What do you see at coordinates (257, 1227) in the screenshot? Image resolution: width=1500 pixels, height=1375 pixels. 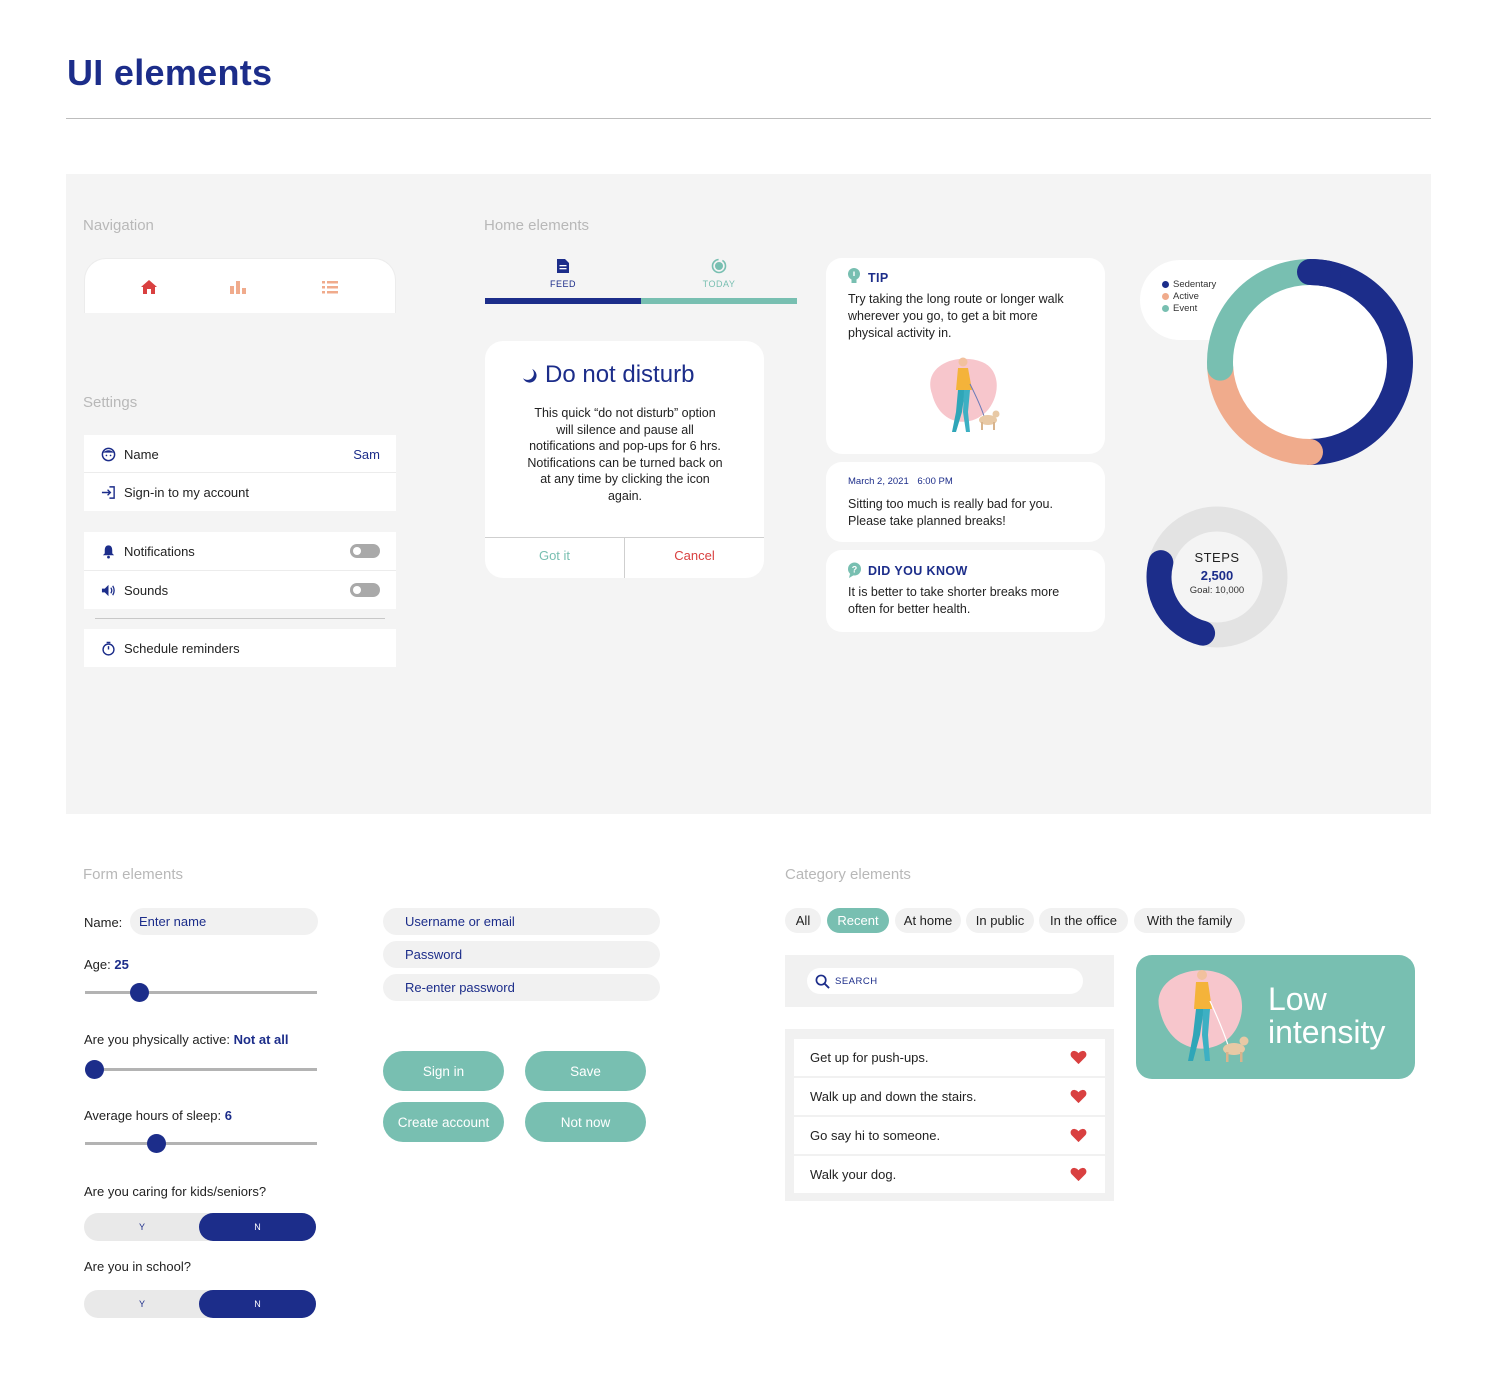 I see `caring-no-option: N` at bounding box center [257, 1227].